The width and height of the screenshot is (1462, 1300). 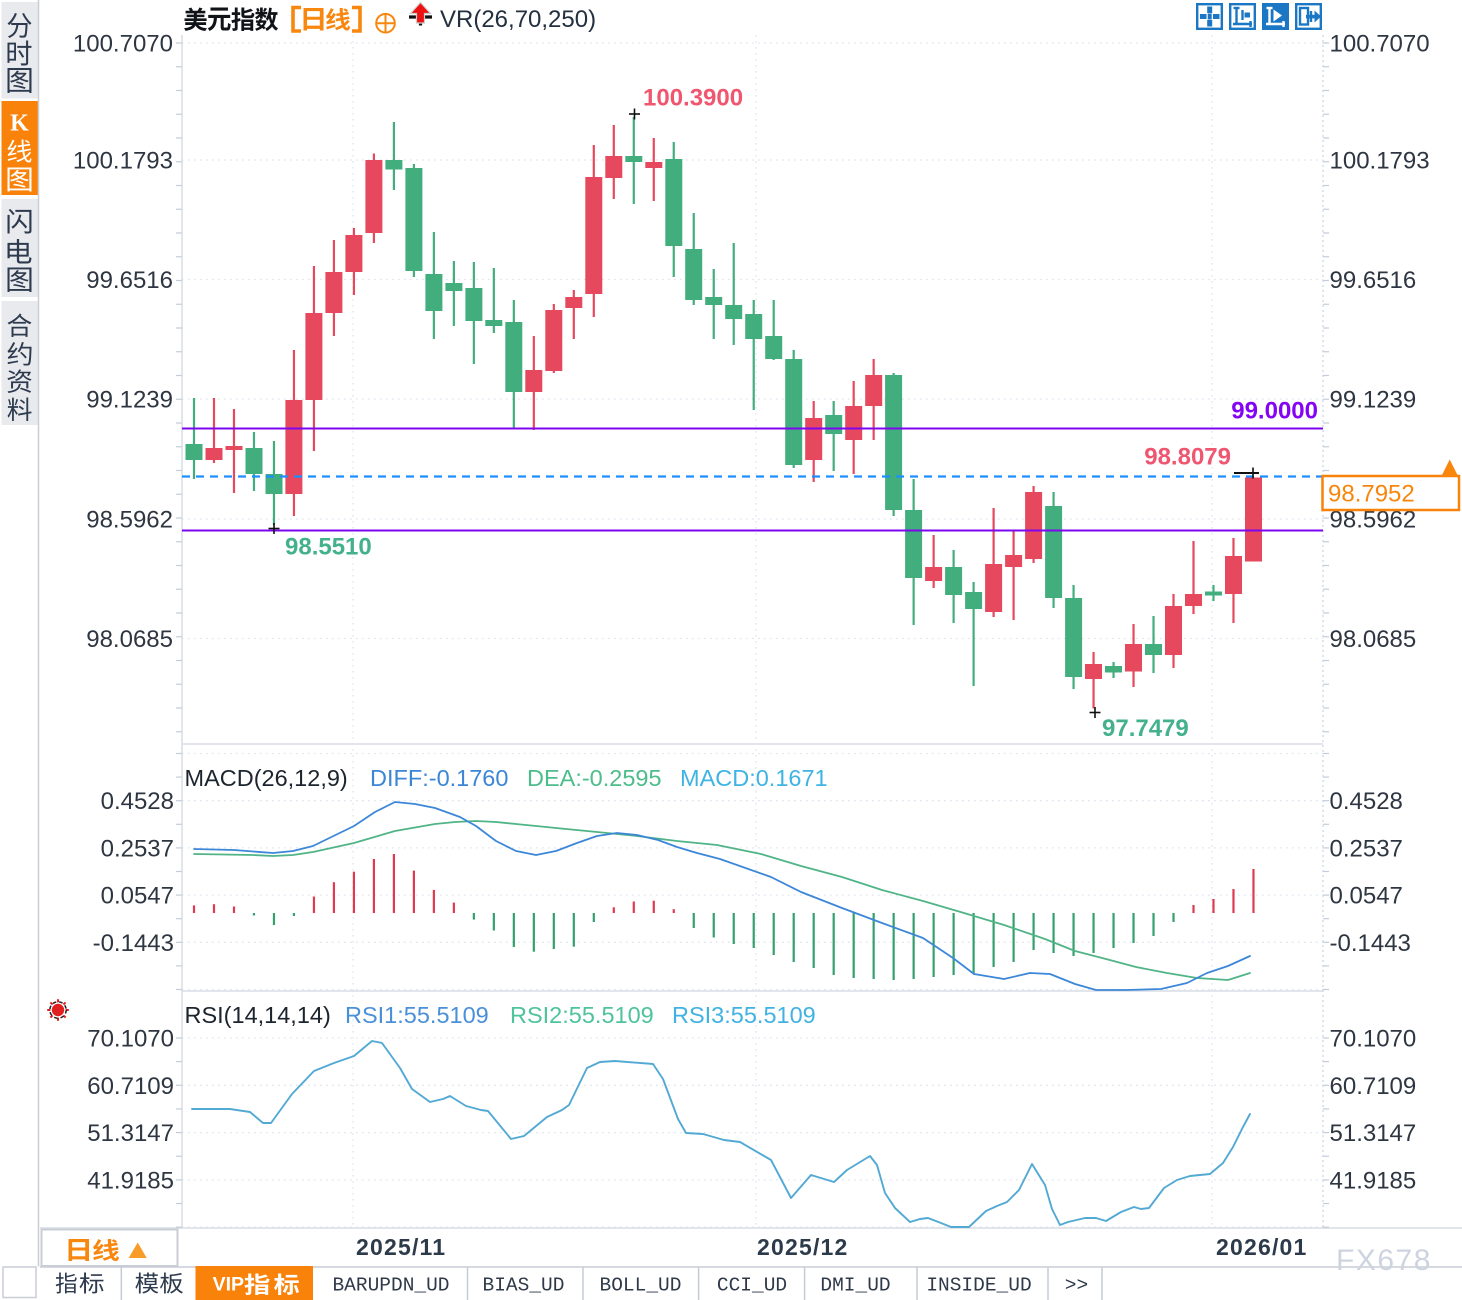 What do you see at coordinates (1187, 457) in the screenshot?
I see `svg-text: 98.8079` at bounding box center [1187, 457].